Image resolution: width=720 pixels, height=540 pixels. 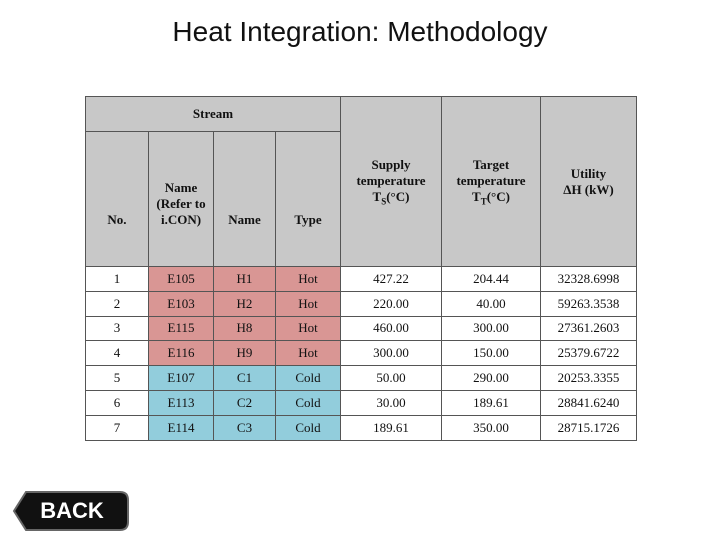 What do you see at coordinates (117, 427) in the screenshot?
I see `table-cell: 7` at bounding box center [117, 427].